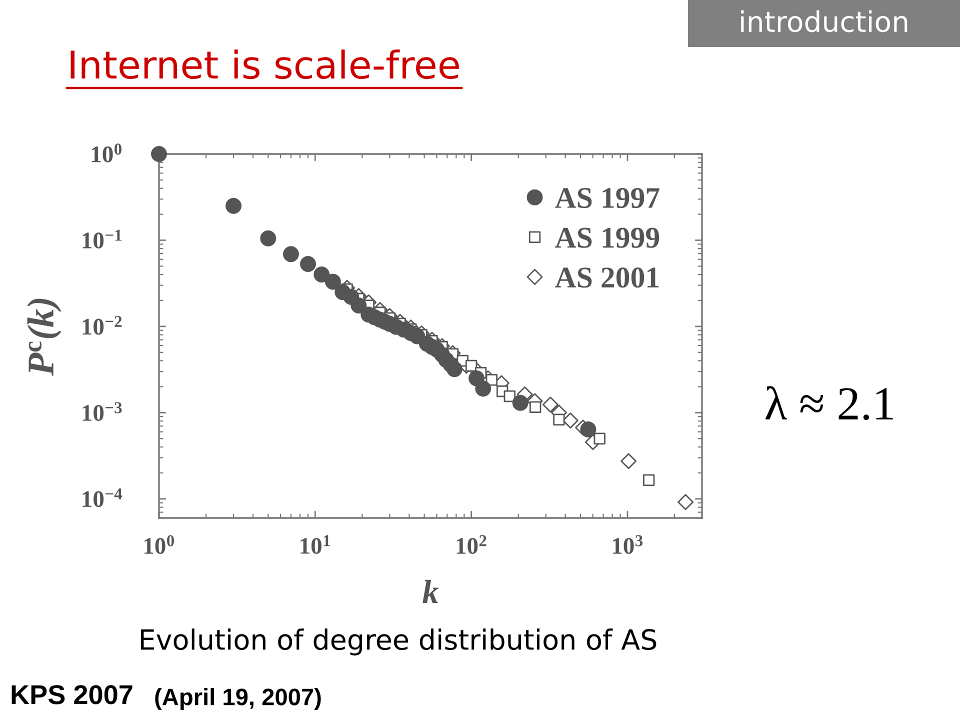 The width and height of the screenshot is (960, 720). I want to click on y-axis-title: P$^{c}$(k), so click(44, 337).